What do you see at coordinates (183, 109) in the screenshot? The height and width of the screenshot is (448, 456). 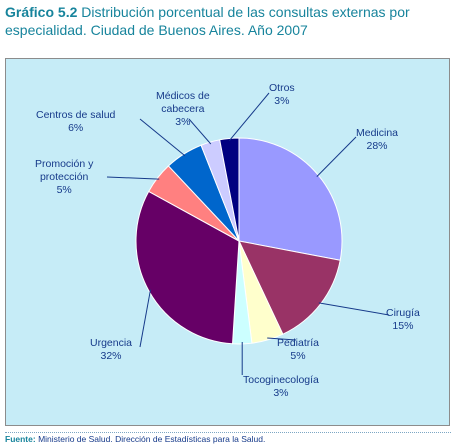 I see `label-medicos-cabecera: Médicos de cabecera 3%` at bounding box center [183, 109].